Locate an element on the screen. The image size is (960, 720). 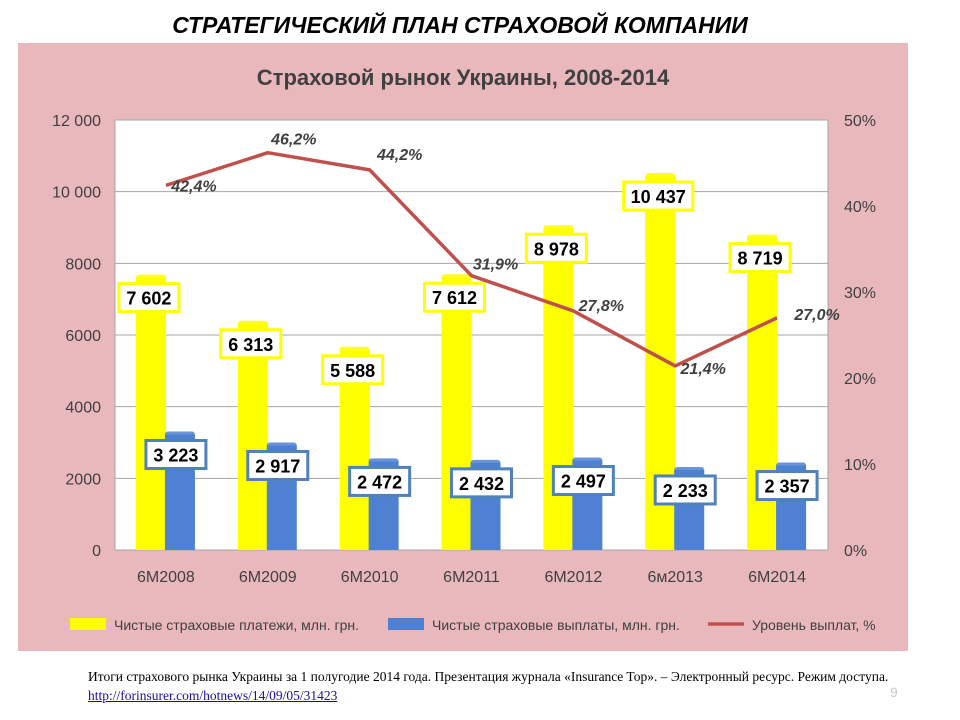
label-payments: 5 588 is located at coordinates (352, 371).